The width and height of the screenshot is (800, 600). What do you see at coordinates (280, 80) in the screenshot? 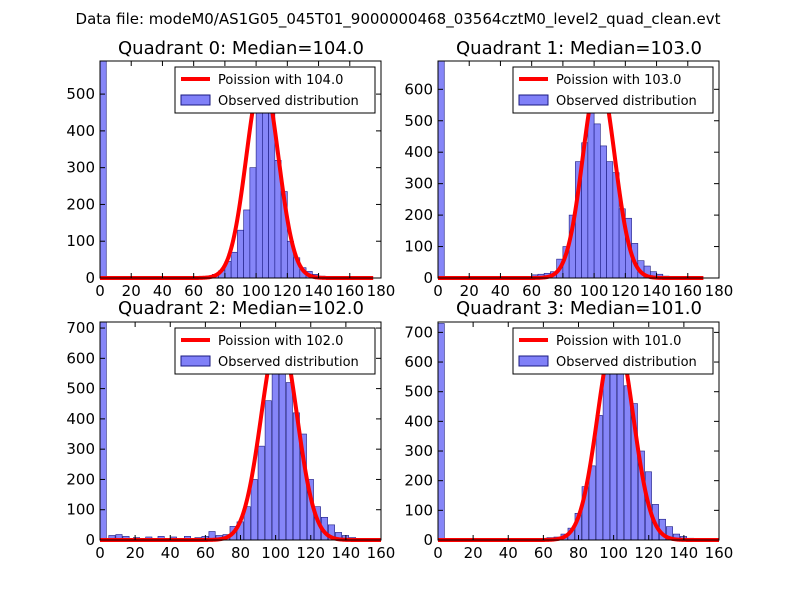
I see `legend-curve-label: Poission with 104.0` at bounding box center [280, 80].